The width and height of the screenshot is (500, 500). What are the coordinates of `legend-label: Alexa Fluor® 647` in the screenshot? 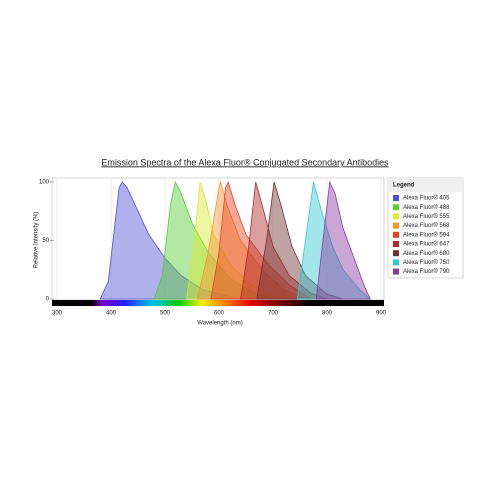 It's located at (426, 244).